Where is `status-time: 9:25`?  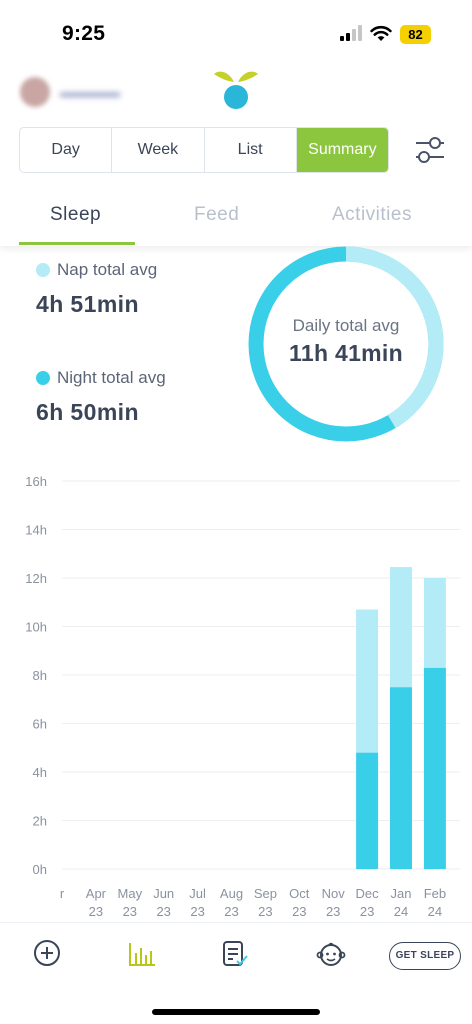
status-time: 9:25 is located at coordinates (84, 33).